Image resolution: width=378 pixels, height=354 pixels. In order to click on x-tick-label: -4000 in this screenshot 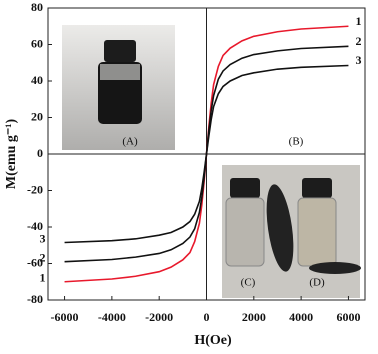, I will do `click(112, 317)`.